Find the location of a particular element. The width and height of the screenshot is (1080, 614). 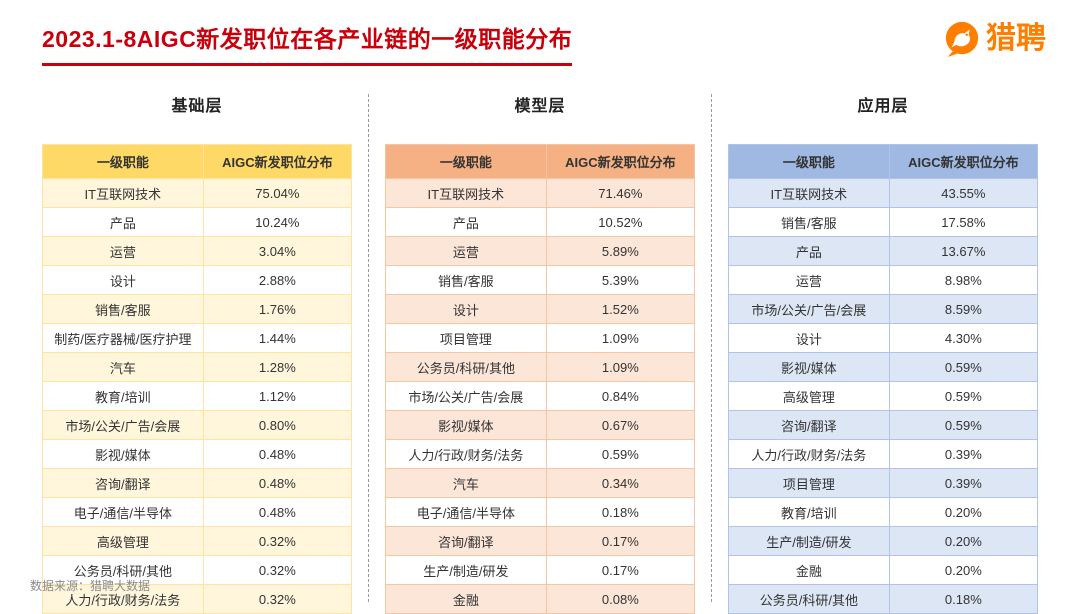

table-row: 销售/客服 5.39% is located at coordinates (540, 280).